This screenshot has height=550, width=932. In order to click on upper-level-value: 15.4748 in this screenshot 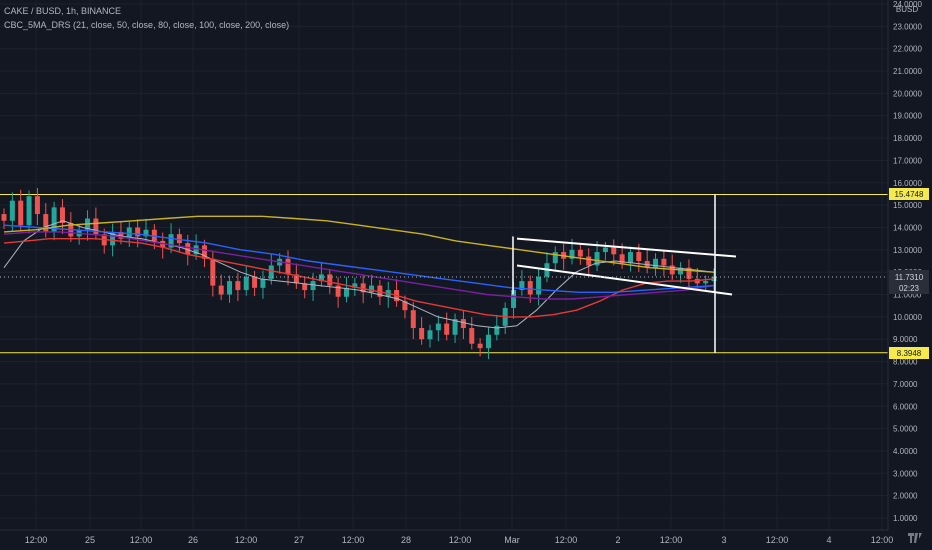, I will do `click(909, 194)`.